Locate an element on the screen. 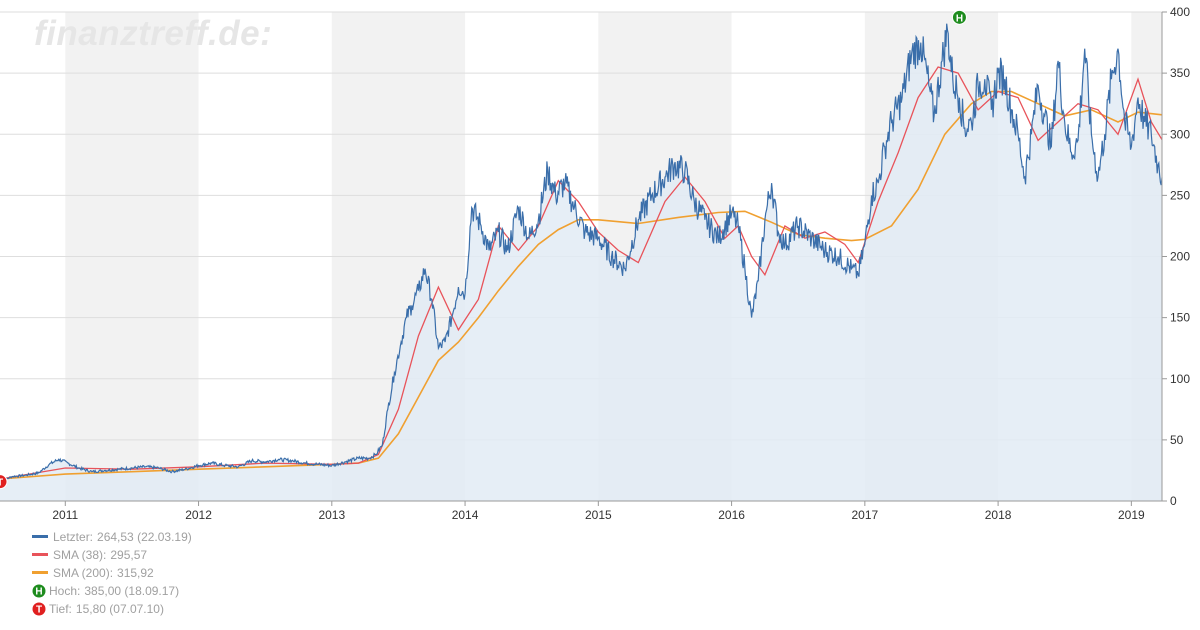 The width and height of the screenshot is (1200, 630). high-marker-circle is located at coordinates (959, 17).